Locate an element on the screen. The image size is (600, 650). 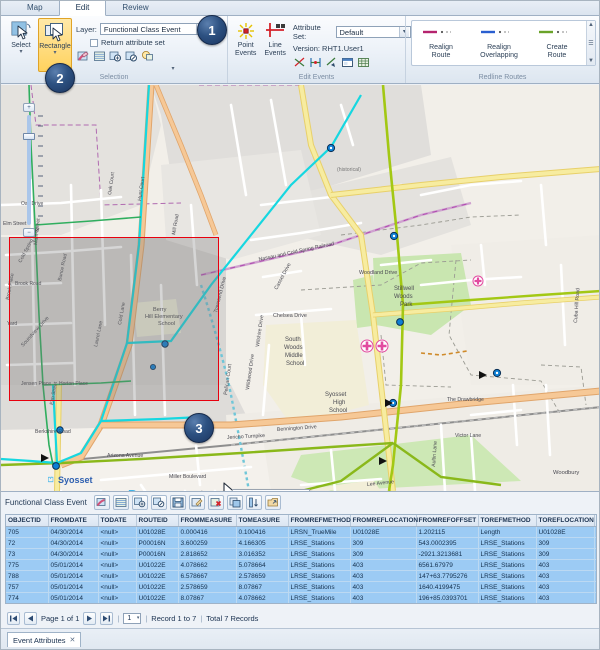
close-icon: ✕ is located at coordinates (72, 640).